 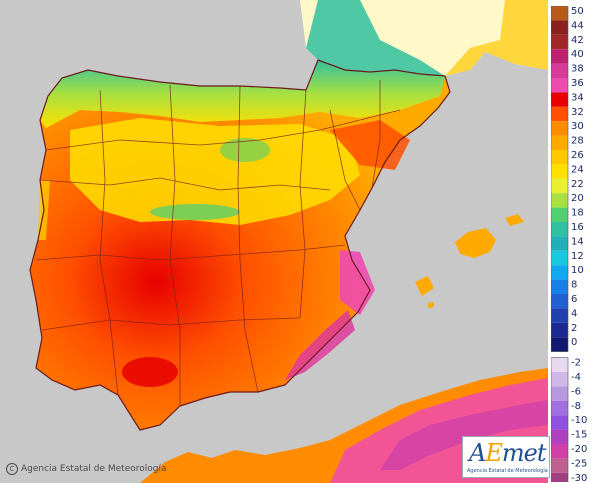 I want to click on legend-label: 2, so click(x=574, y=328).